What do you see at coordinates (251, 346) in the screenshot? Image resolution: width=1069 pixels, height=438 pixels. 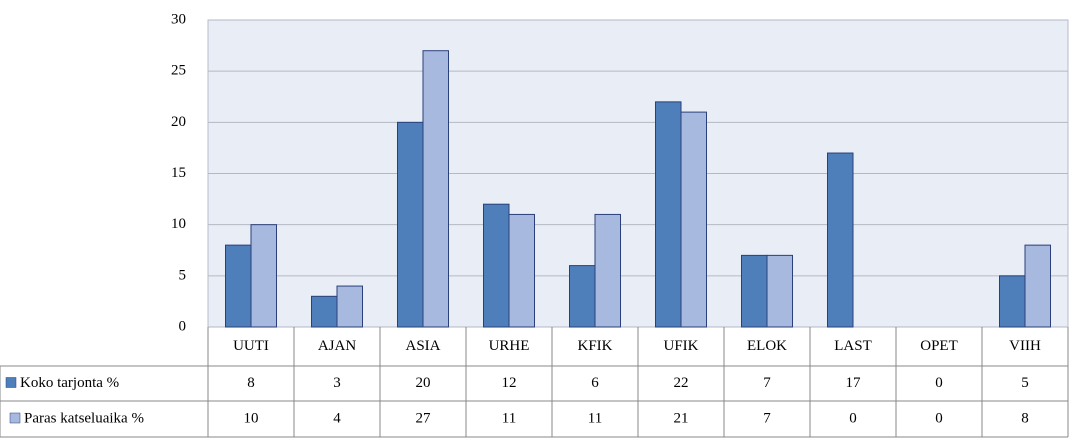 I see `x-tick-label: UUTI` at bounding box center [251, 346].